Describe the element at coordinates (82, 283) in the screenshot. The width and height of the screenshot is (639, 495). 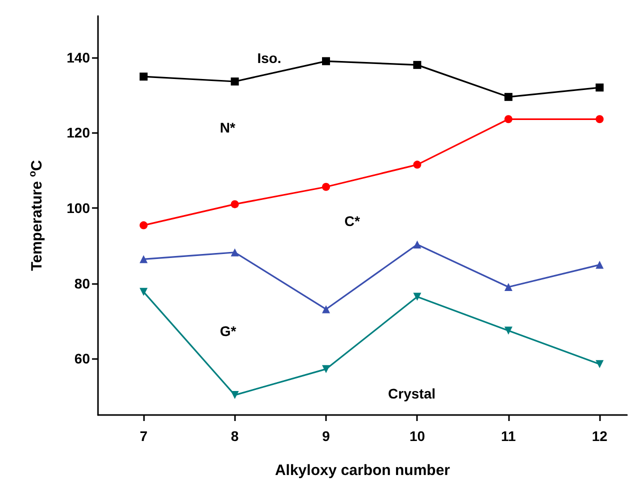
I see `y-tick-label: 80` at that location.